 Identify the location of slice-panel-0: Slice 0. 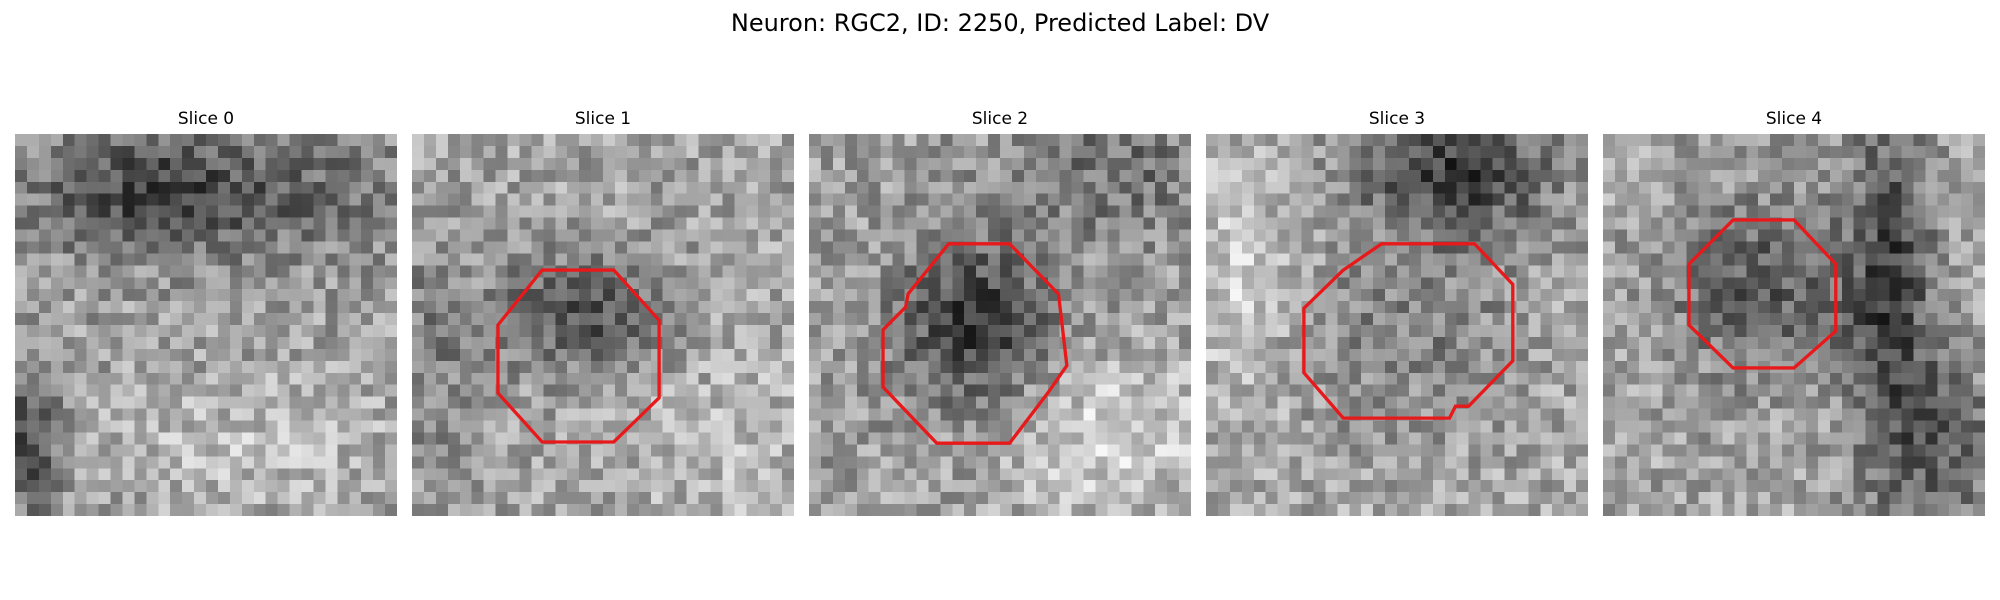
(206, 312).